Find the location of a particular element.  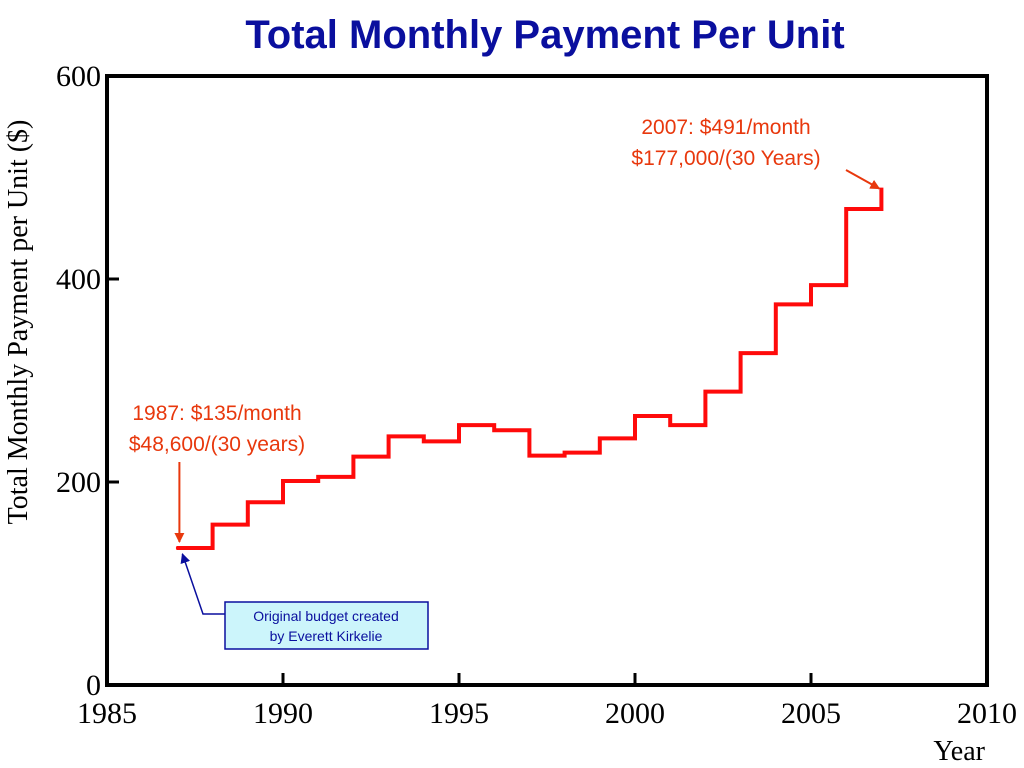

chart-title: Total Monthly Payment Per Unit is located at coordinates (544, 35).